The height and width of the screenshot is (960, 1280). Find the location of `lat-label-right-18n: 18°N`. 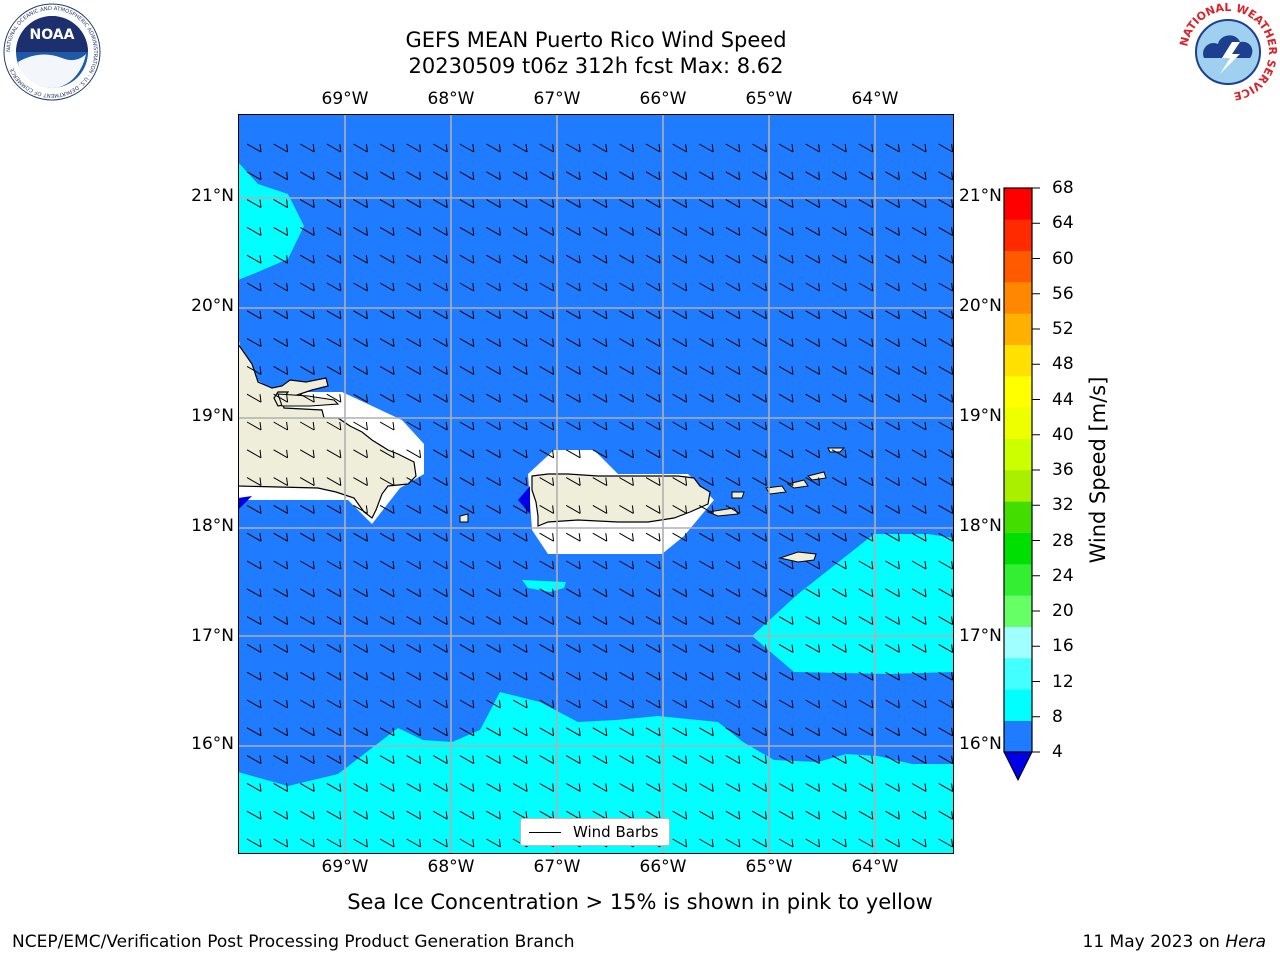

lat-label-right-18n: 18°N is located at coordinates (980, 526).